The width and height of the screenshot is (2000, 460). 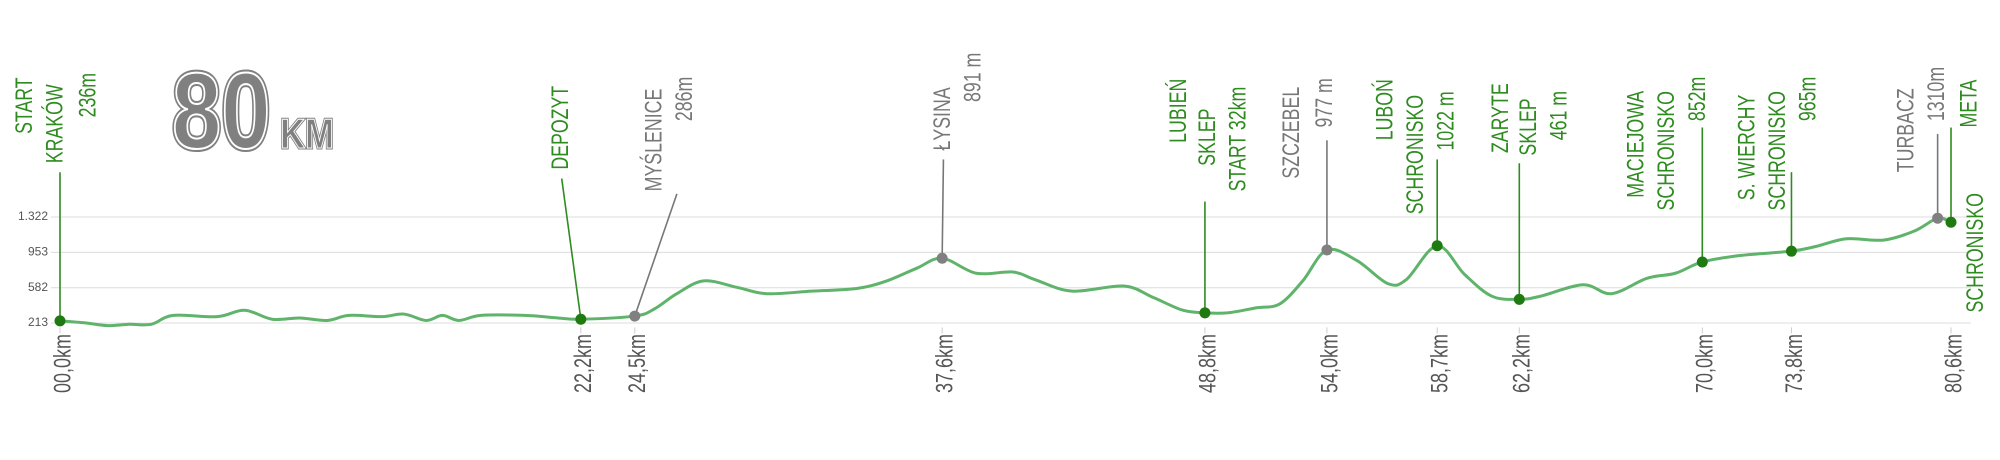 I want to click on y-tick-label: 213, so click(x=38, y=322).